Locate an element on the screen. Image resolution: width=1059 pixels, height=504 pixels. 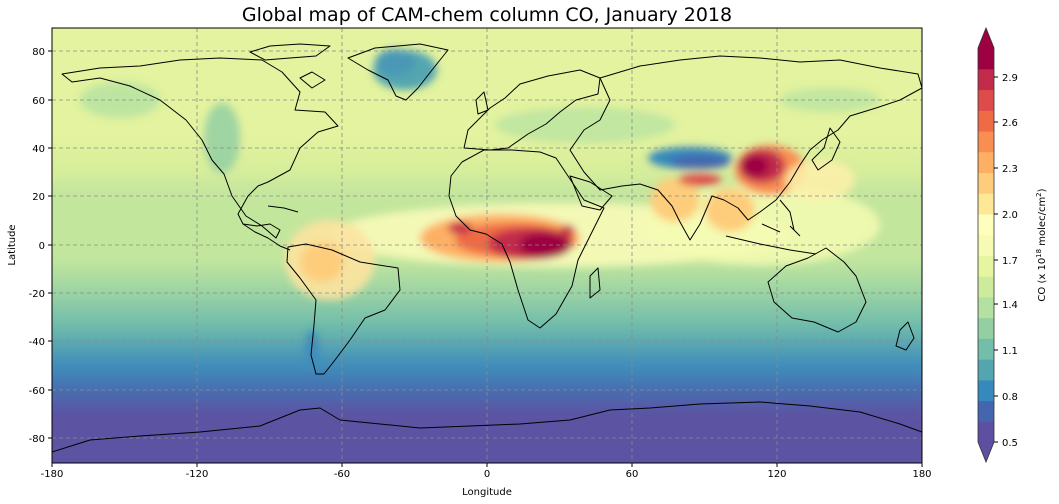
x-axis-label: Longitude is located at coordinates (487, 492).